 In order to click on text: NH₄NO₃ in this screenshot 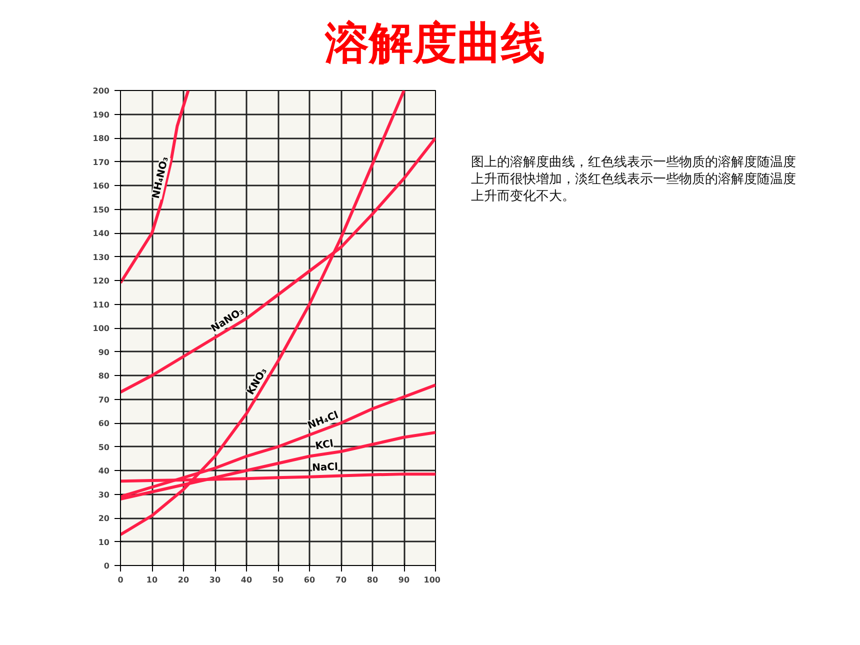, I will do `click(160, 178)`.